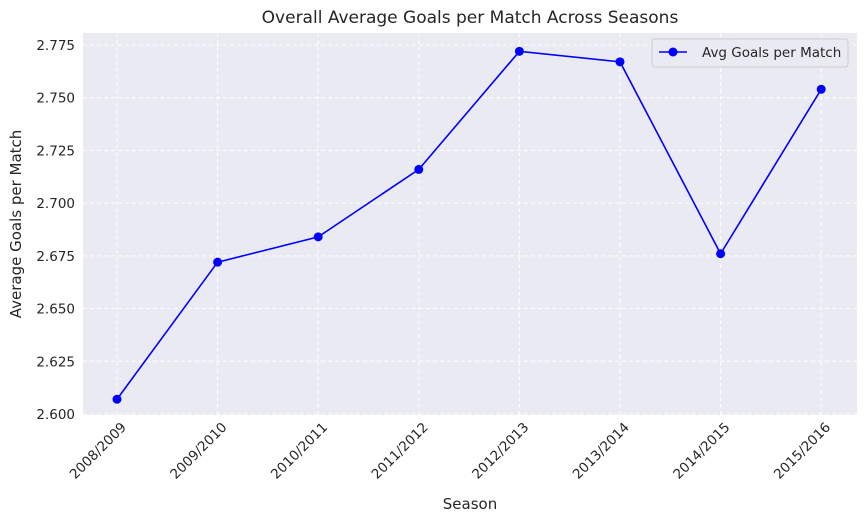  I want to click on y-tick-label: 2.675, so click(55, 257).